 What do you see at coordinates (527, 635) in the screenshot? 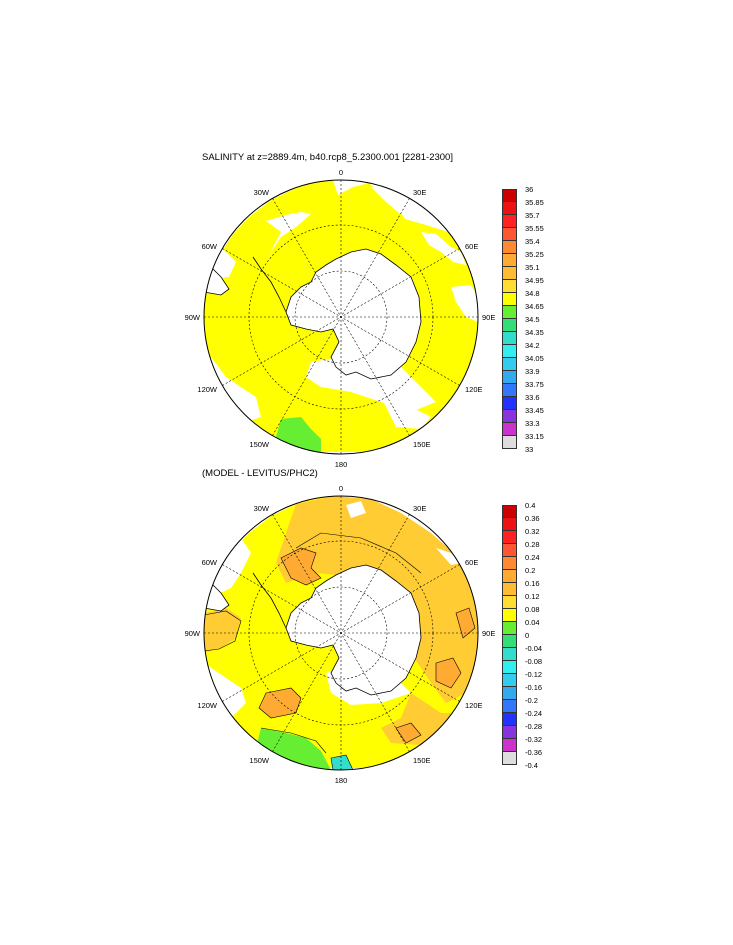
I see `colorbar-tick: 0` at bounding box center [527, 635].